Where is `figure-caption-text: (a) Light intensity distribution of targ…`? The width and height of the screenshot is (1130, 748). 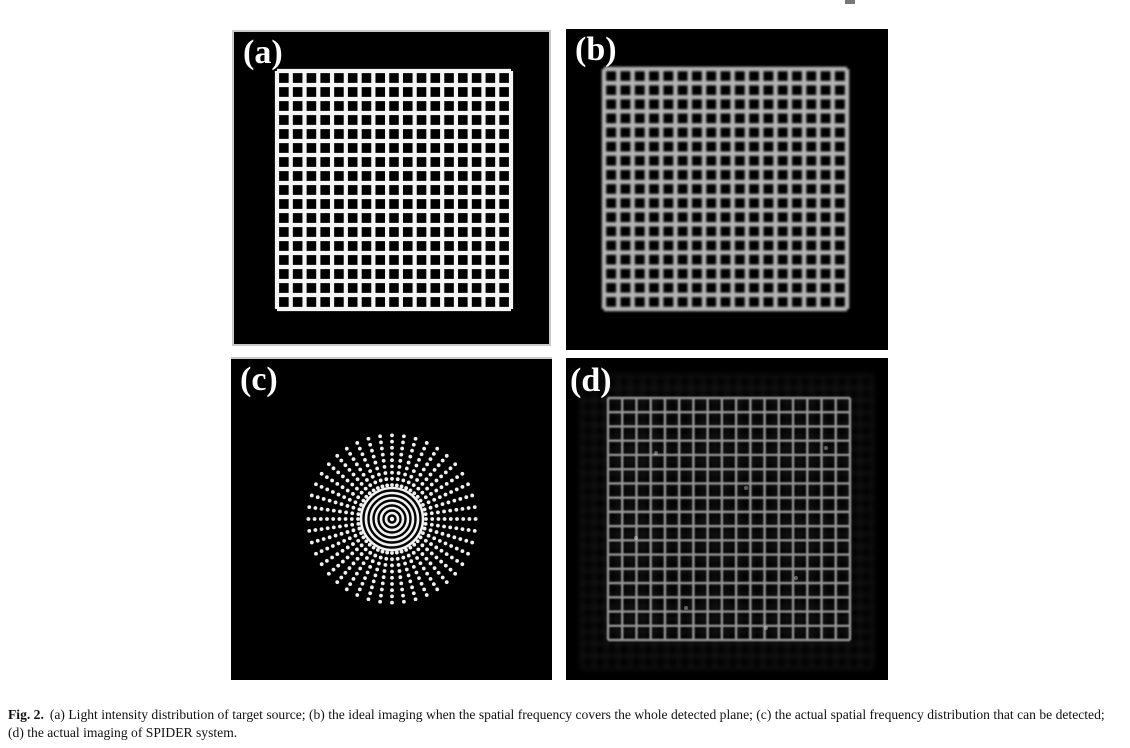 figure-caption-text: (a) Light intensity distribution of targ… is located at coordinates (556, 723).